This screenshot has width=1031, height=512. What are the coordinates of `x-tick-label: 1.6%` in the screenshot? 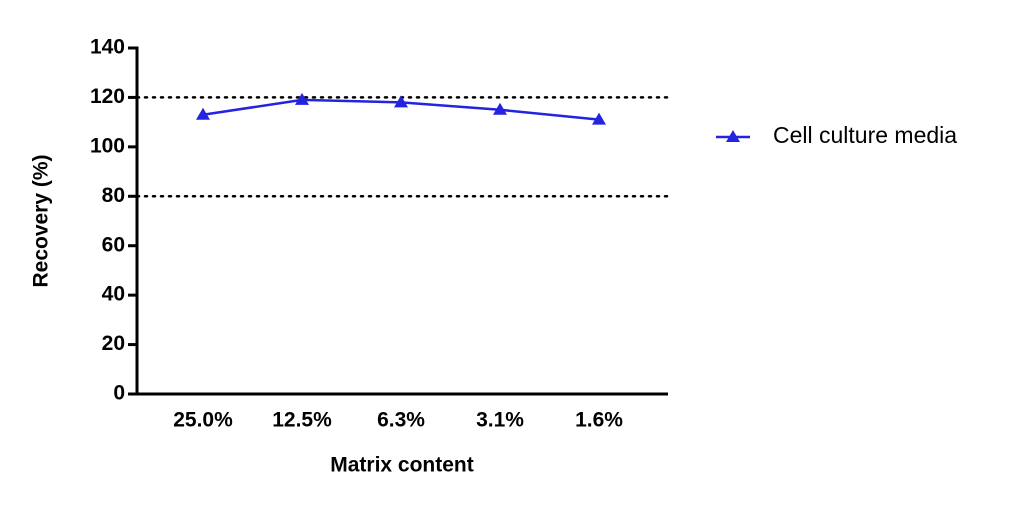 It's located at (599, 420).